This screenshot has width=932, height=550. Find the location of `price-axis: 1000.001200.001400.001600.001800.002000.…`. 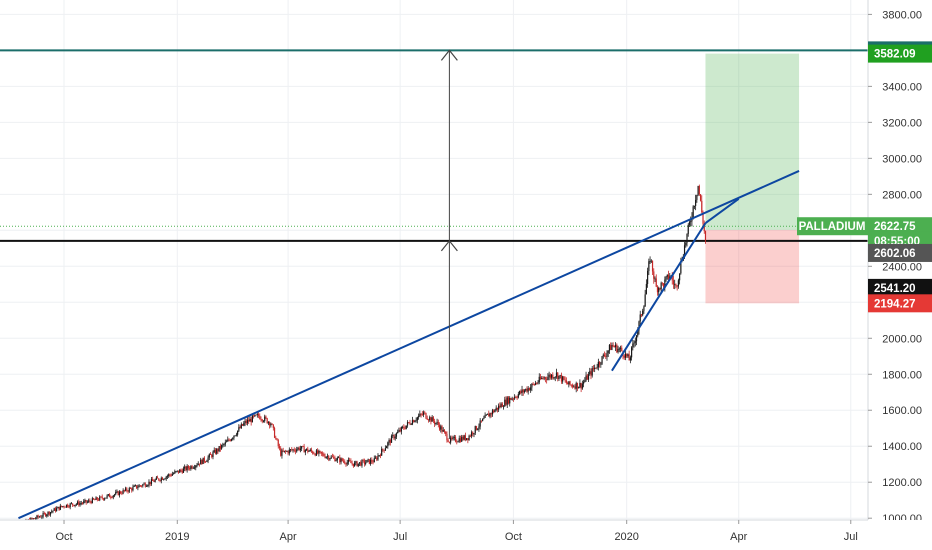

price-axis: 1000.001200.001400.001600.001800.002000.… is located at coordinates (899, 262).